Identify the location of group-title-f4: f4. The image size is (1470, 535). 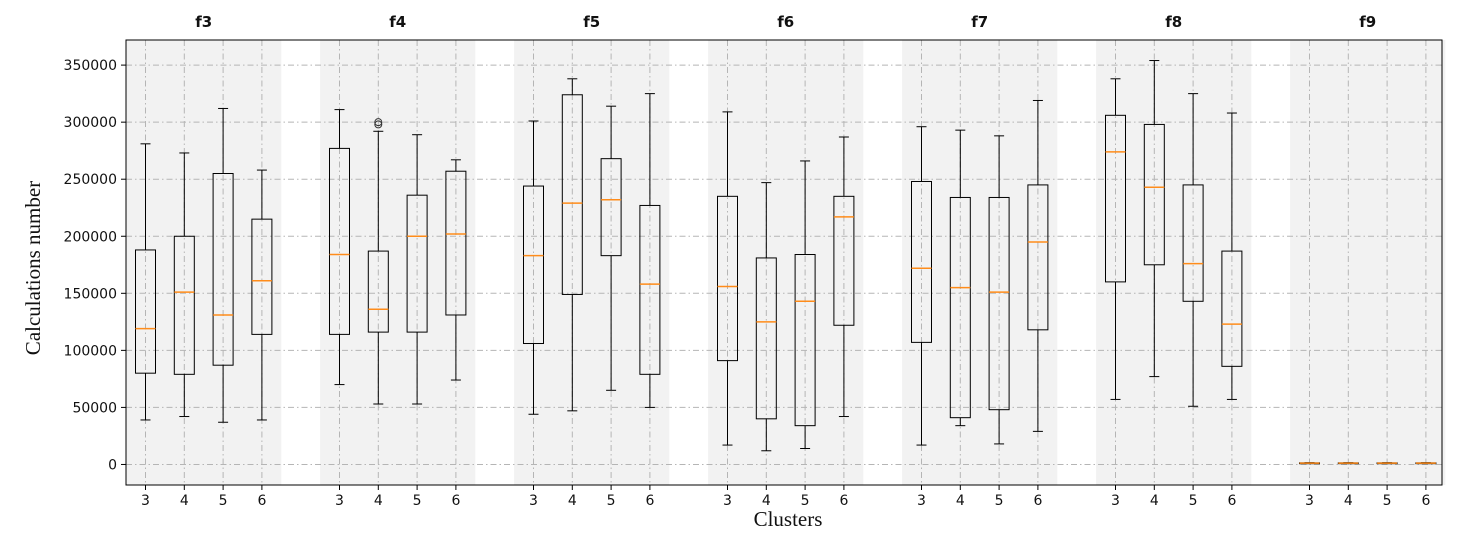
(397, 22).